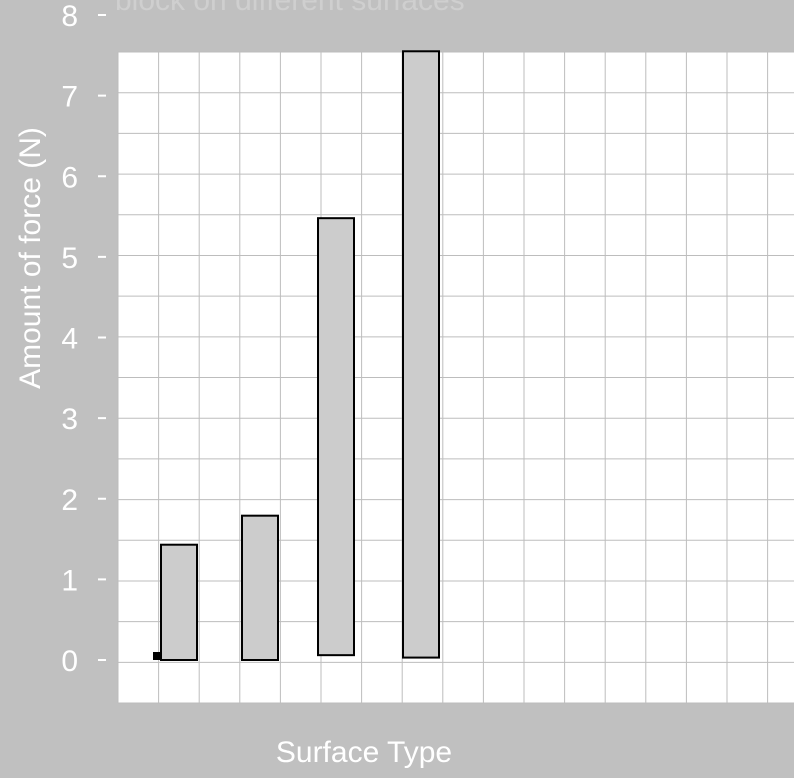 The width and height of the screenshot is (794, 778). I want to click on y-tick-label: 1, so click(69, 580).